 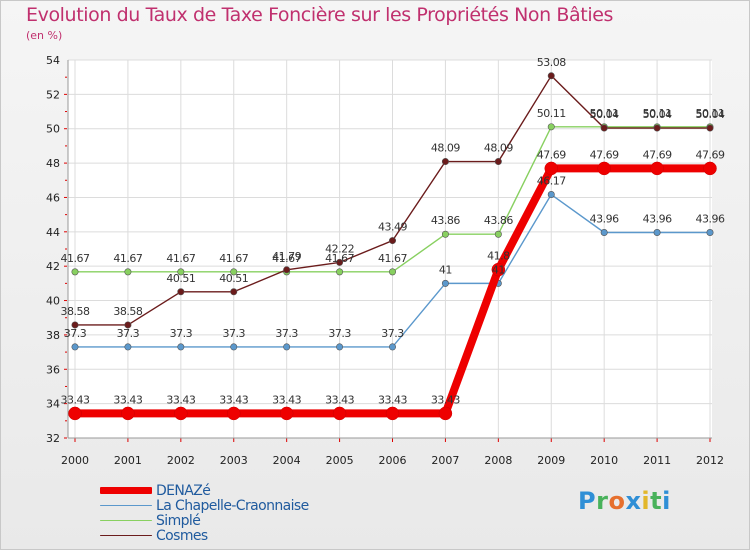 What do you see at coordinates (53, 129) in the screenshot?
I see `y-tick-label: 50` at bounding box center [53, 129].